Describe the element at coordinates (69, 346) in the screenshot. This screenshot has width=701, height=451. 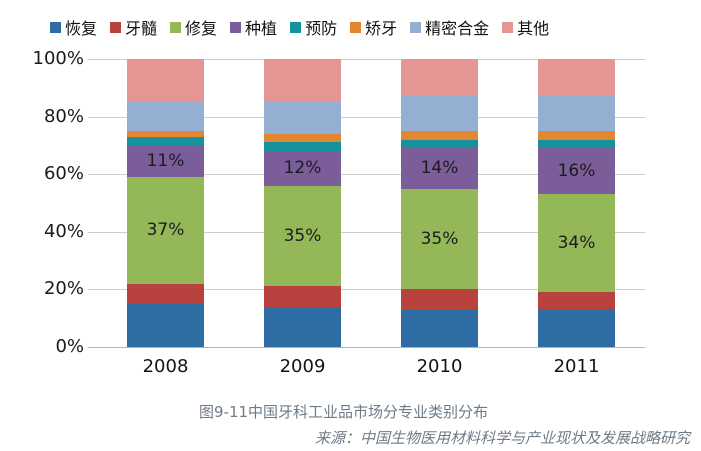
I see `y-axis-tick-label: 0%` at that location.